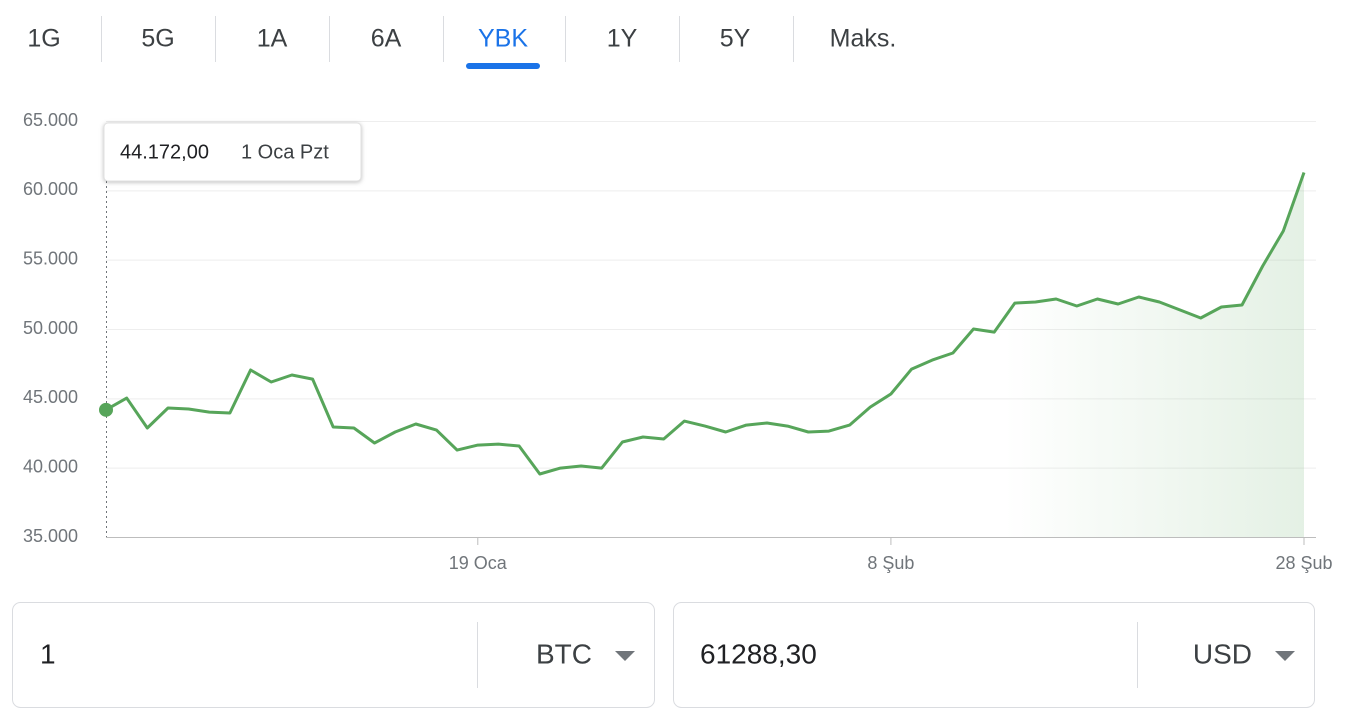  Describe the element at coordinates (758, 653) in the screenshot. I see `to-amount: 61288,30` at that location.